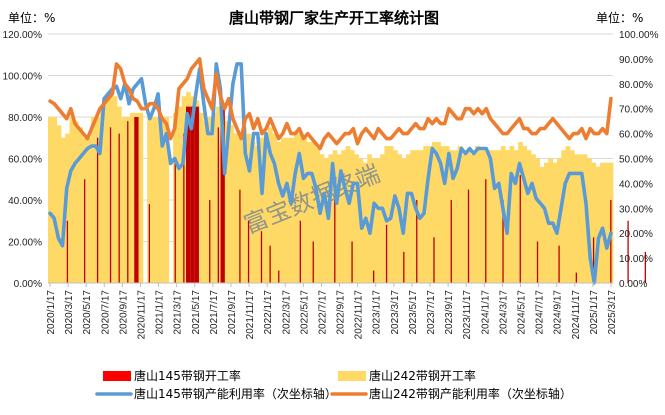  What do you see at coordinates (377, 312) in the screenshot?
I see `x-tick-label: 2023/1/17` at bounding box center [377, 312].